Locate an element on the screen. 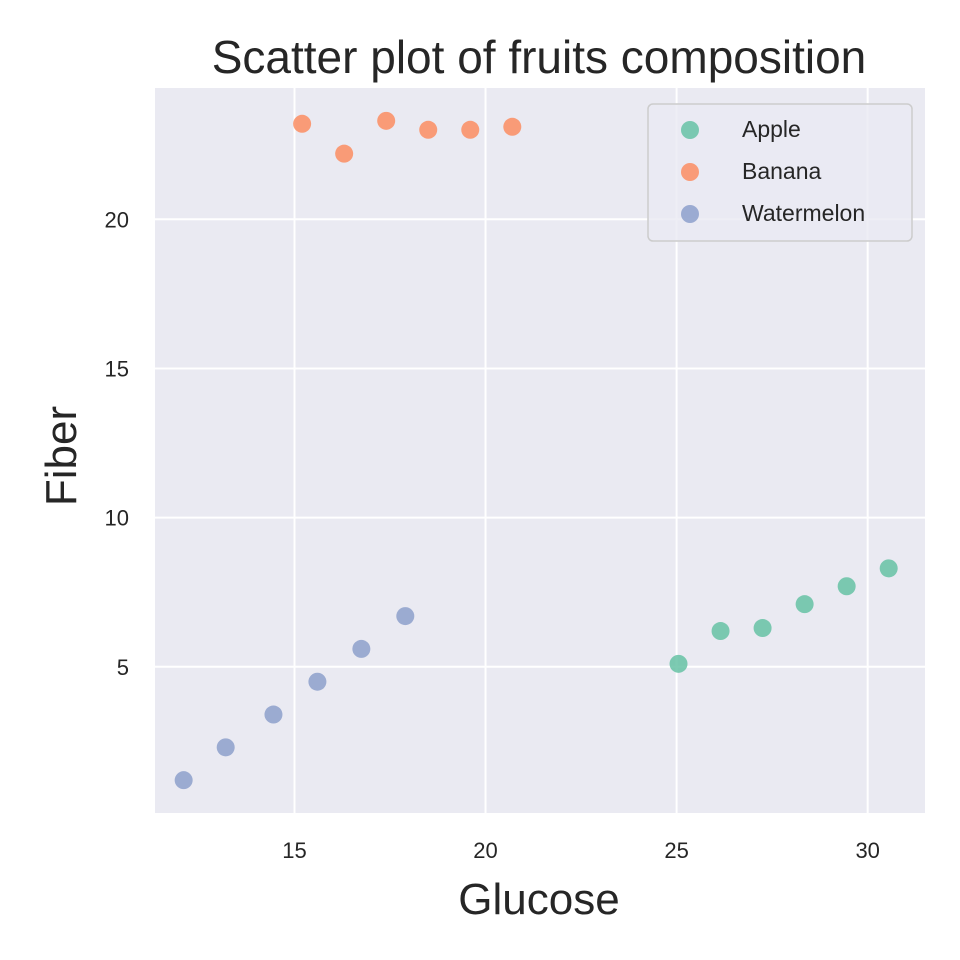  legend: Apple Banana Watermelon is located at coordinates (780, 172).